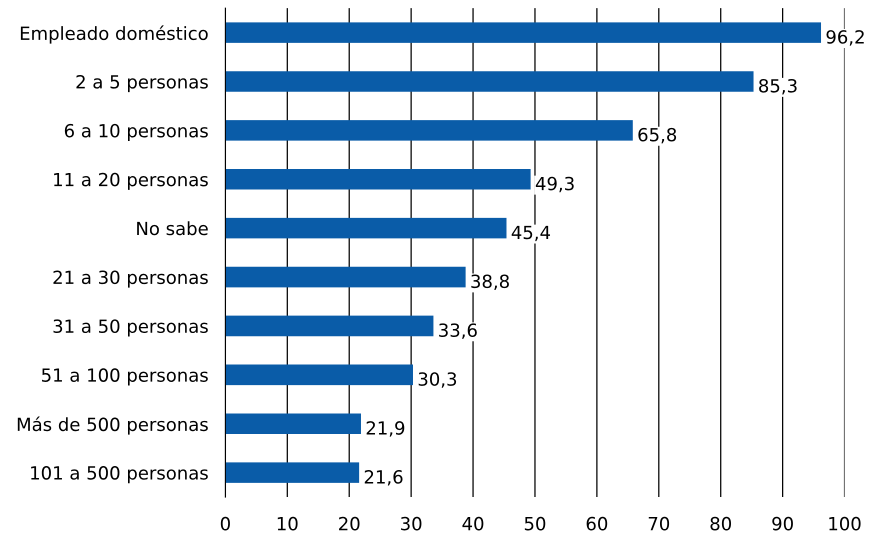 This screenshot has width=877, height=545. What do you see at coordinates (114, 34) in the screenshot?
I see `y-tick-label: Empleado doméstico` at bounding box center [114, 34].